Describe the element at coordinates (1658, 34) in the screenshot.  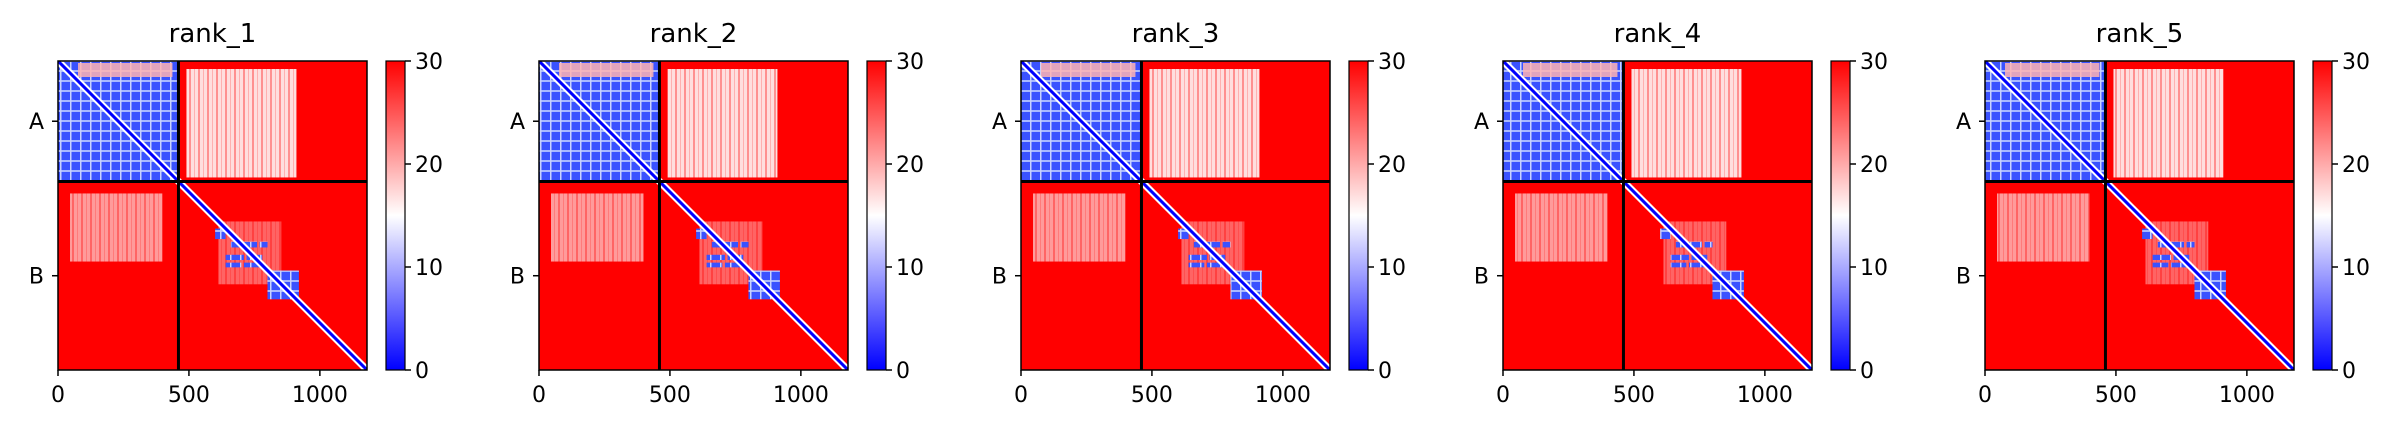
I see `panel-title: rank_4` at that location.